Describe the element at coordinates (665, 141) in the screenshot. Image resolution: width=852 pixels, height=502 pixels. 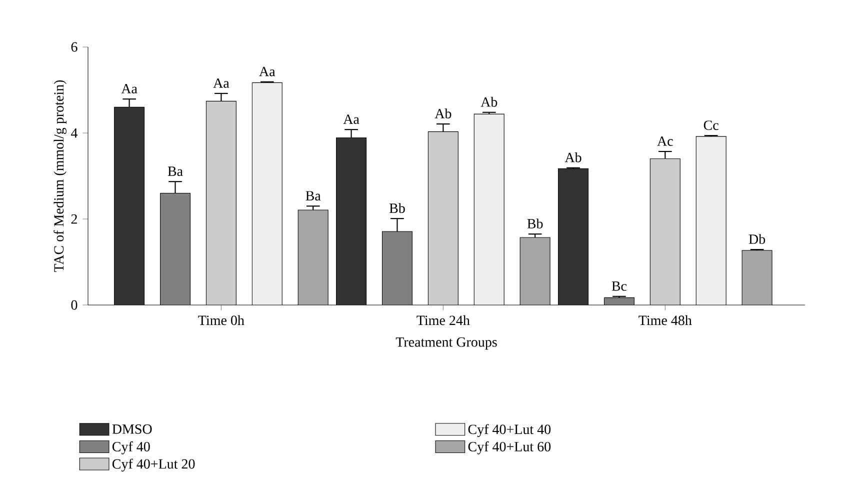
I see `data-label: Ac` at that location.